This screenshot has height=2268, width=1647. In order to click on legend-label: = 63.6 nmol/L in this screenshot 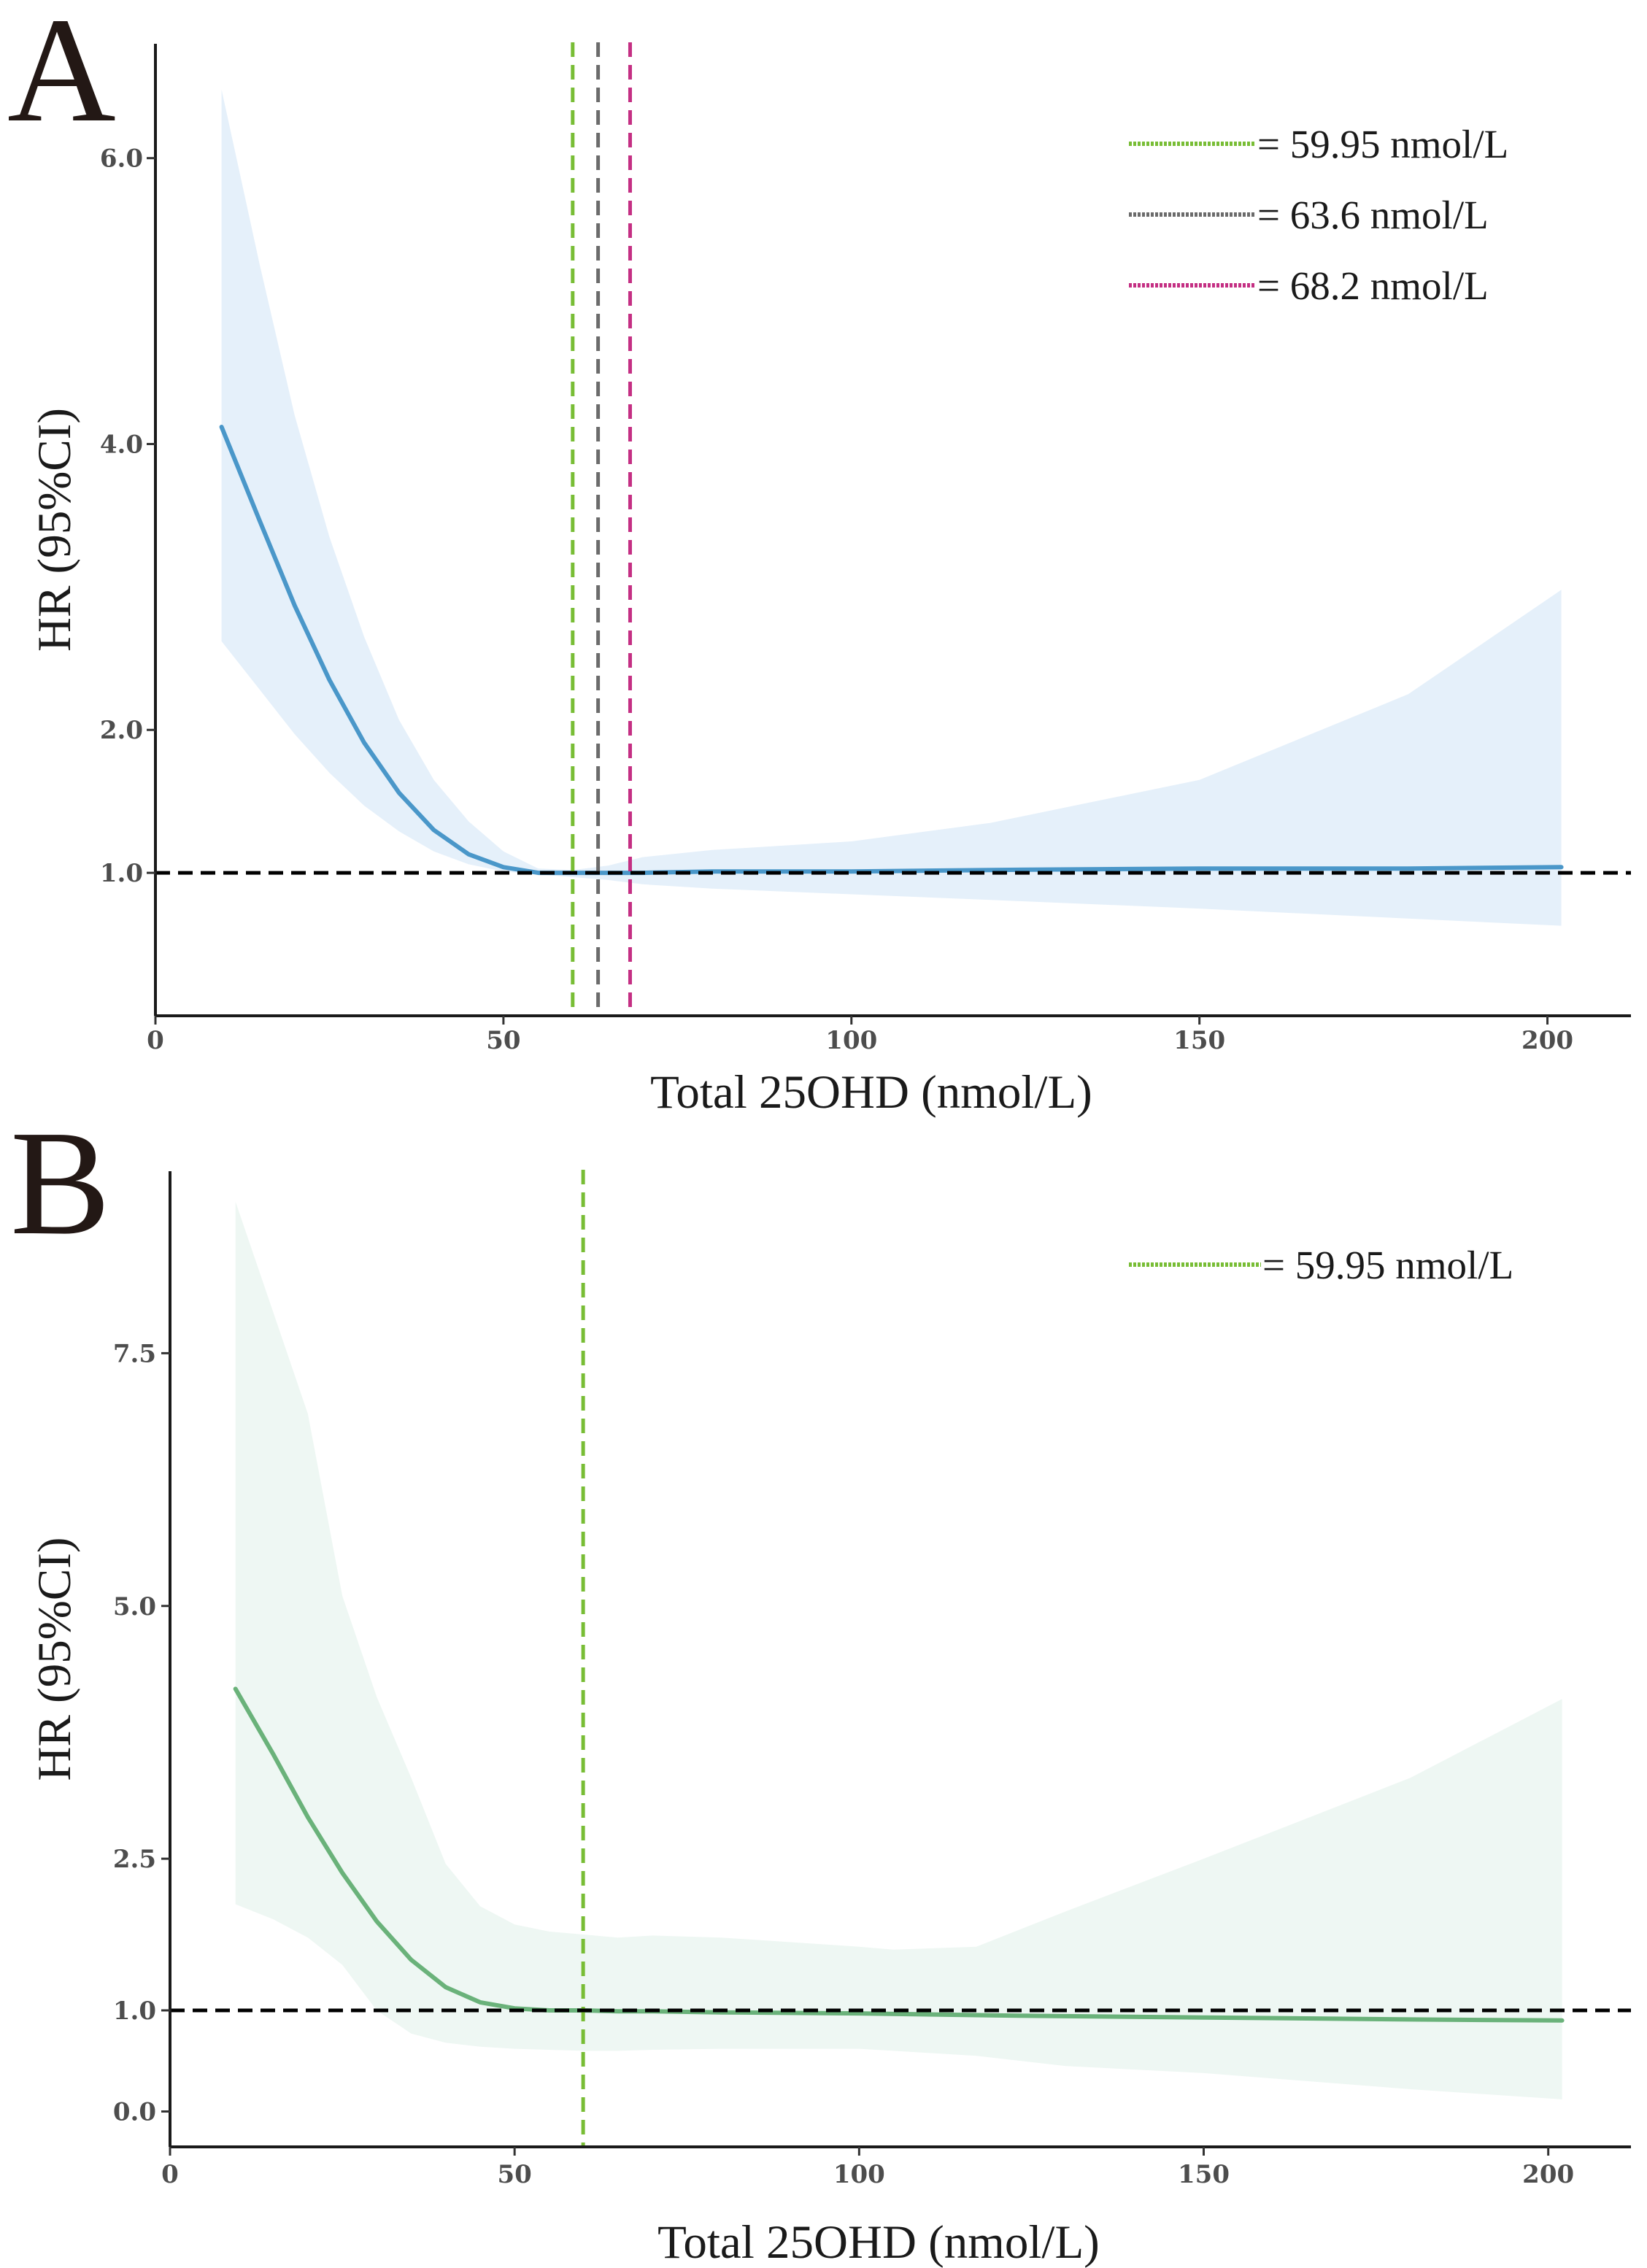, I will do `click(1373, 215)`.